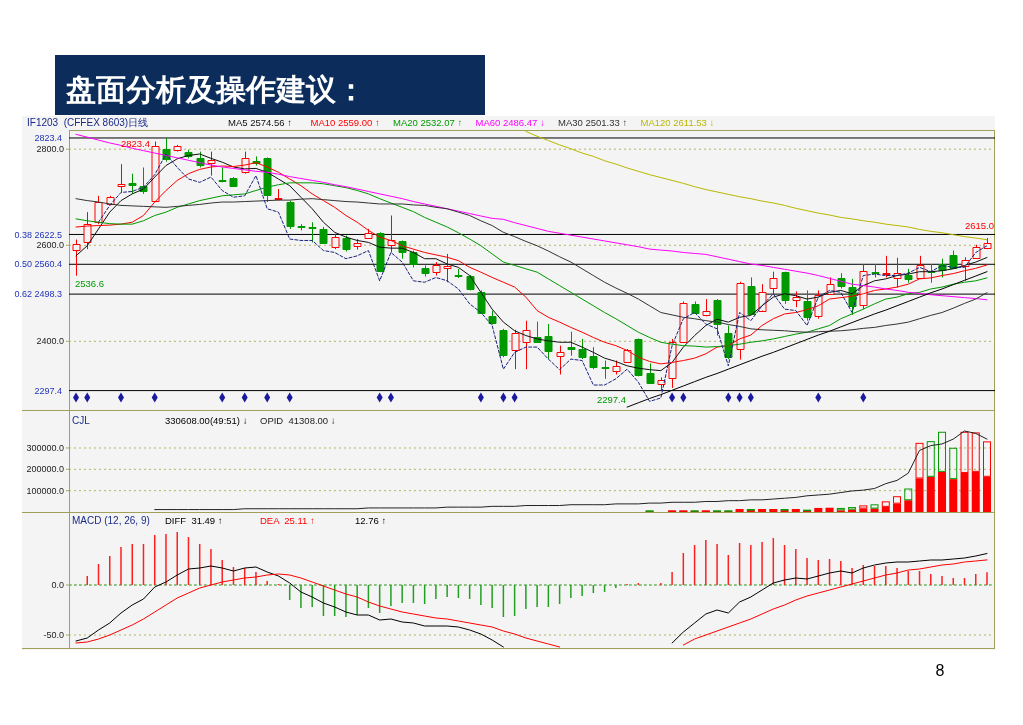 This screenshot has width=1023, height=725. I want to click on y-tick-label: 100000.0, so click(45, 490).